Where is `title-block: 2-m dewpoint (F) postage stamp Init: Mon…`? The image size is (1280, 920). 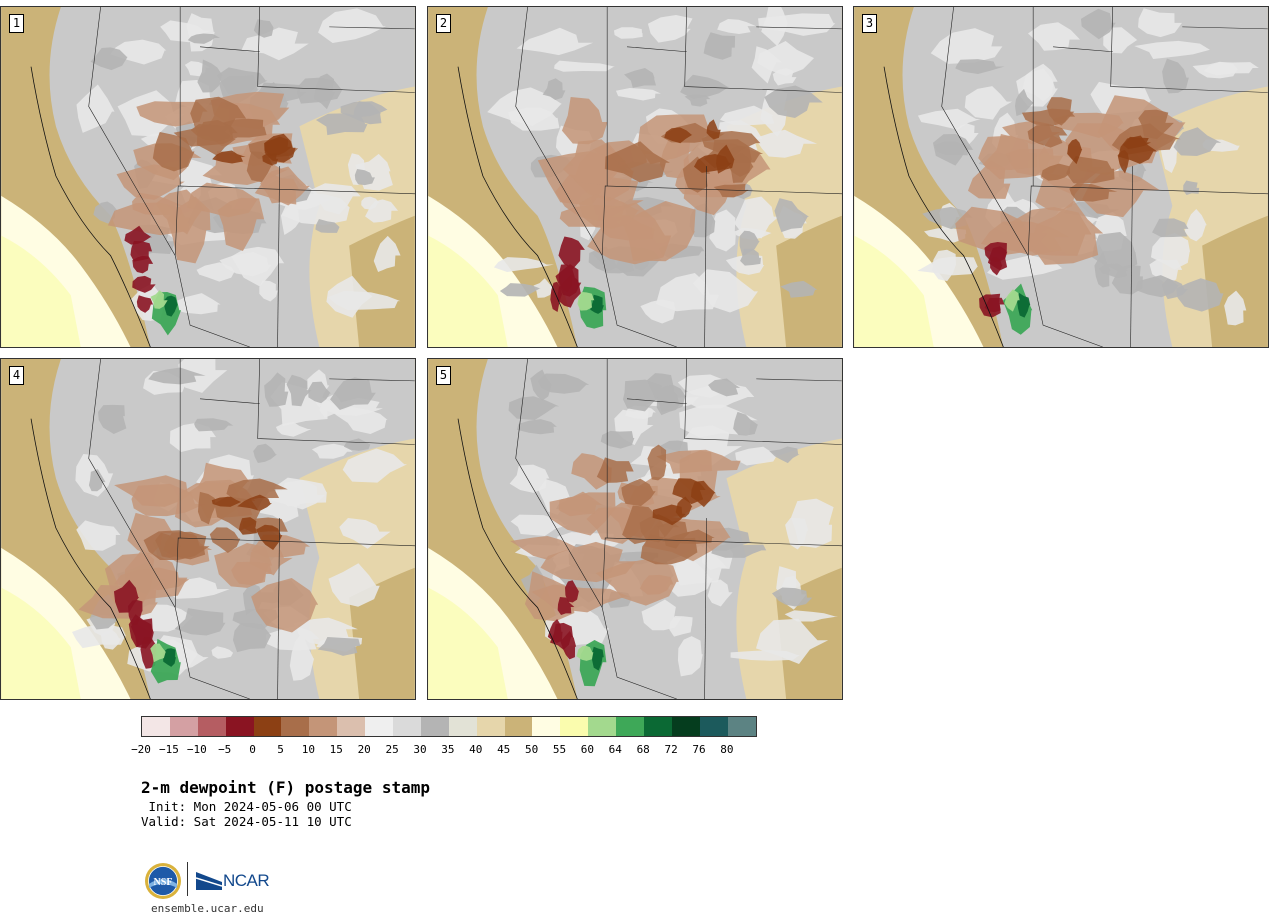
title-block: 2-m dewpoint (F) postage stamp Init: Mon… is located at coordinates (285, 803).